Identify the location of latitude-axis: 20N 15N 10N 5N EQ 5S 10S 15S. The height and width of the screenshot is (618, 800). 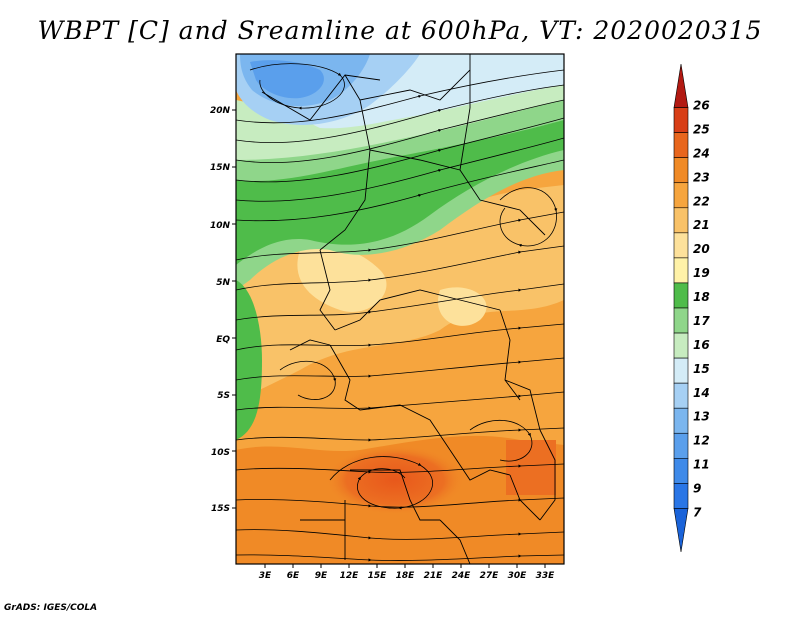
(223, 310).